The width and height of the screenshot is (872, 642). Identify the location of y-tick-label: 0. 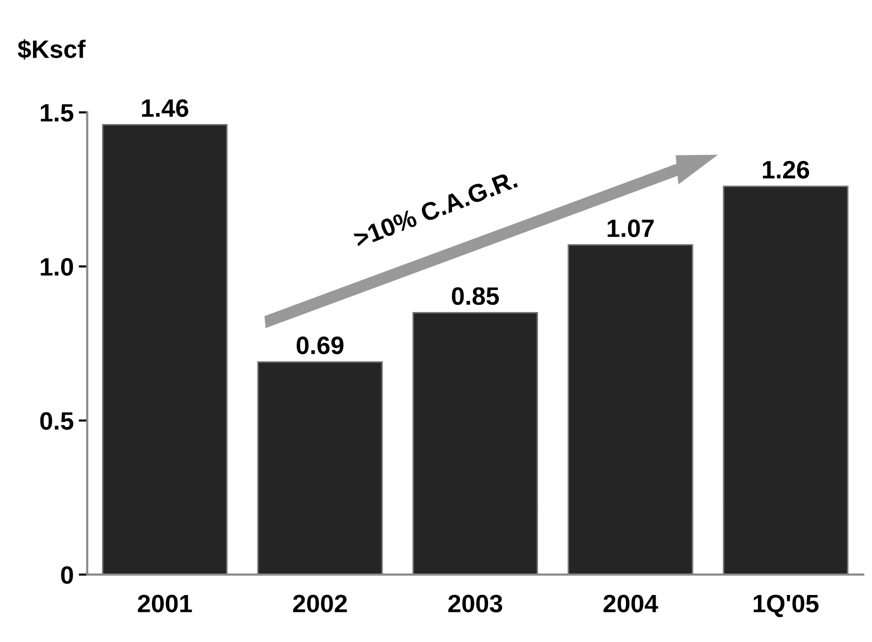
(67, 575).